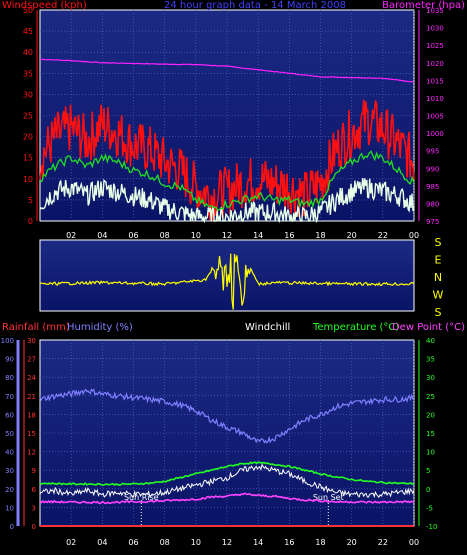 The width and height of the screenshot is (467, 555). I want to click on temperature-tick-label: 20, so click(430, 415).